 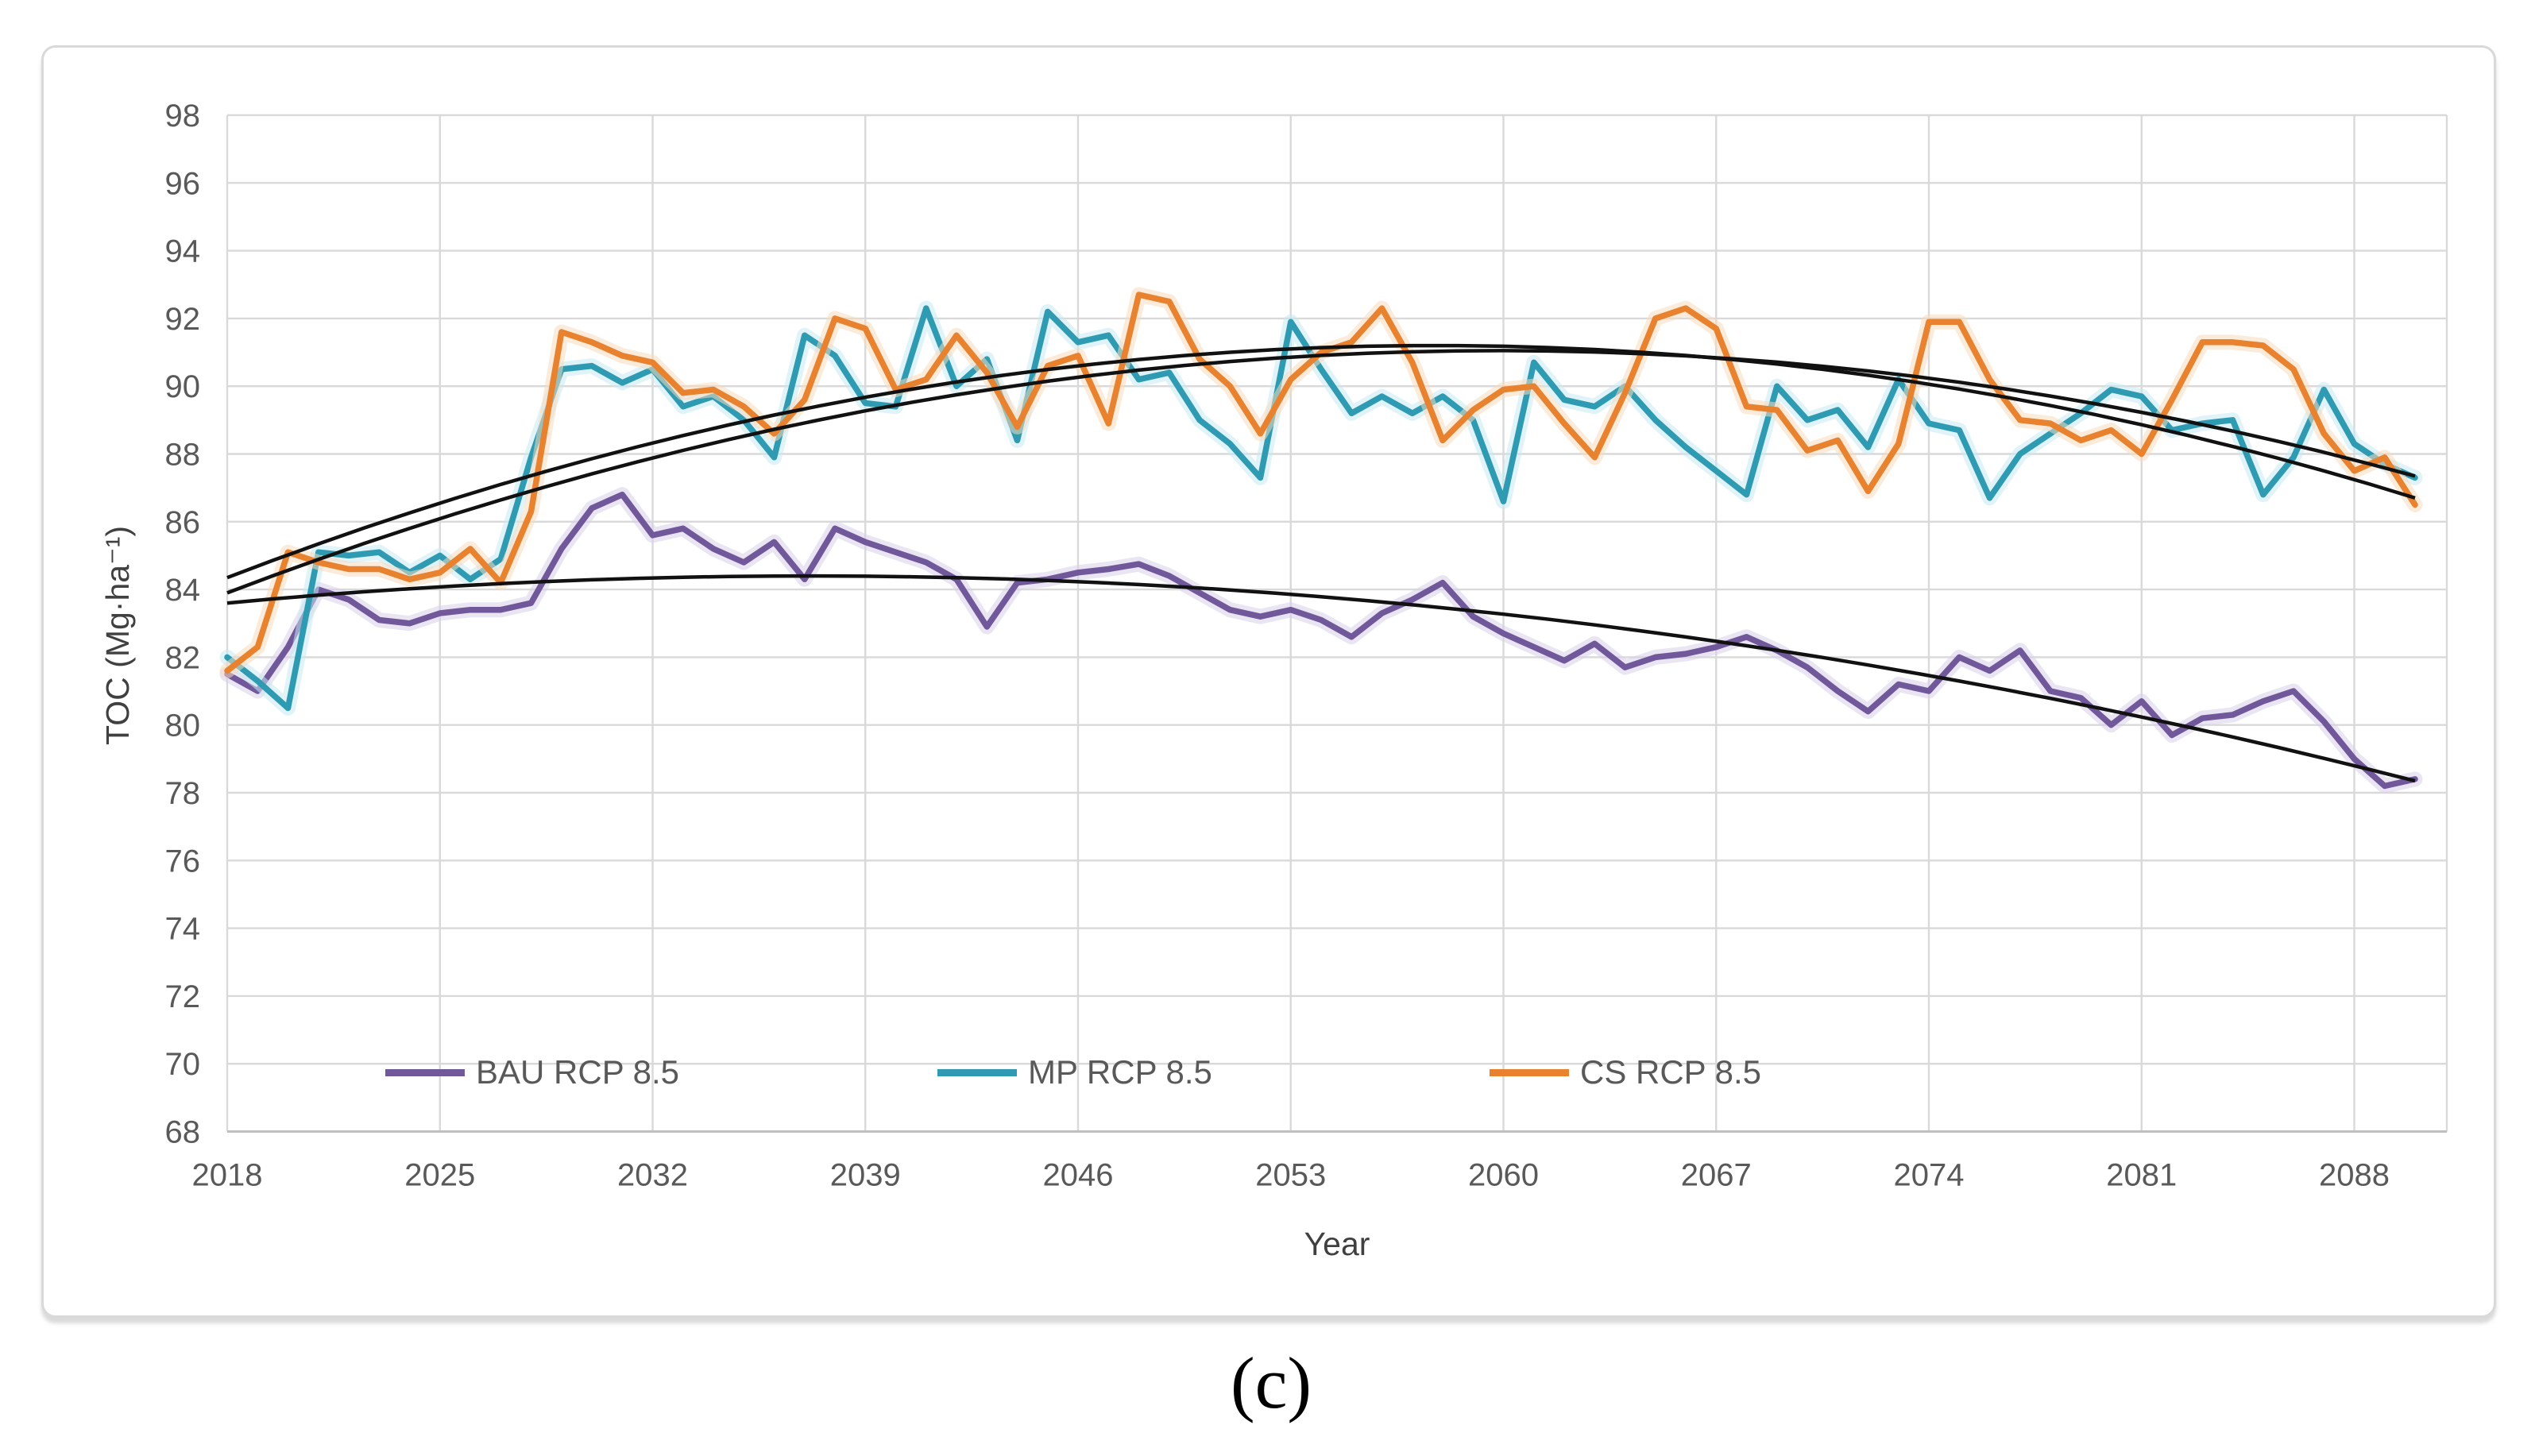 What do you see at coordinates (1670, 1072) in the screenshot?
I see `legend-label-cs: CS RCP 8.5` at bounding box center [1670, 1072].